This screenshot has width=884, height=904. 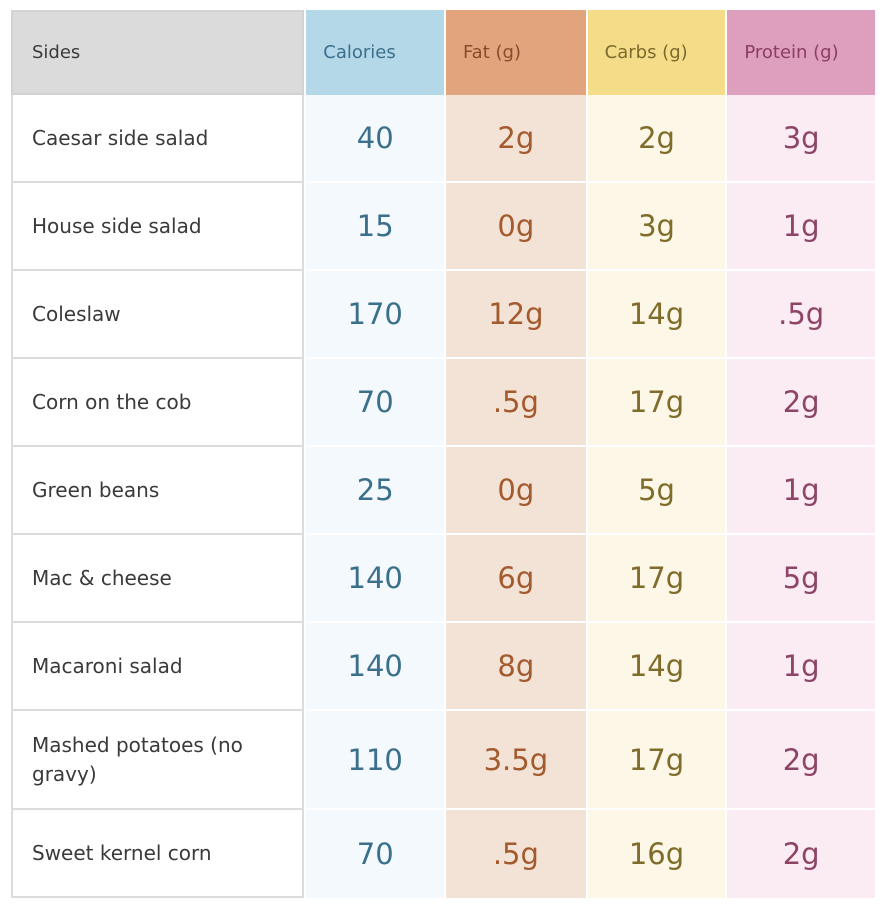 What do you see at coordinates (375, 491) in the screenshot?
I see `calories-cell: 25` at bounding box center [375, 491].